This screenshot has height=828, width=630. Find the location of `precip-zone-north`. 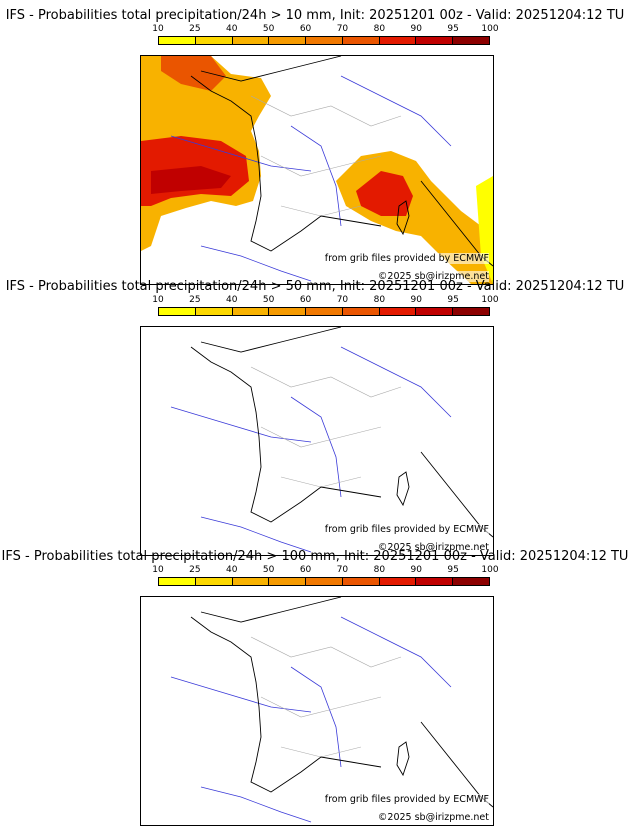

precip-zone-north is located at coordinates (193, 73).